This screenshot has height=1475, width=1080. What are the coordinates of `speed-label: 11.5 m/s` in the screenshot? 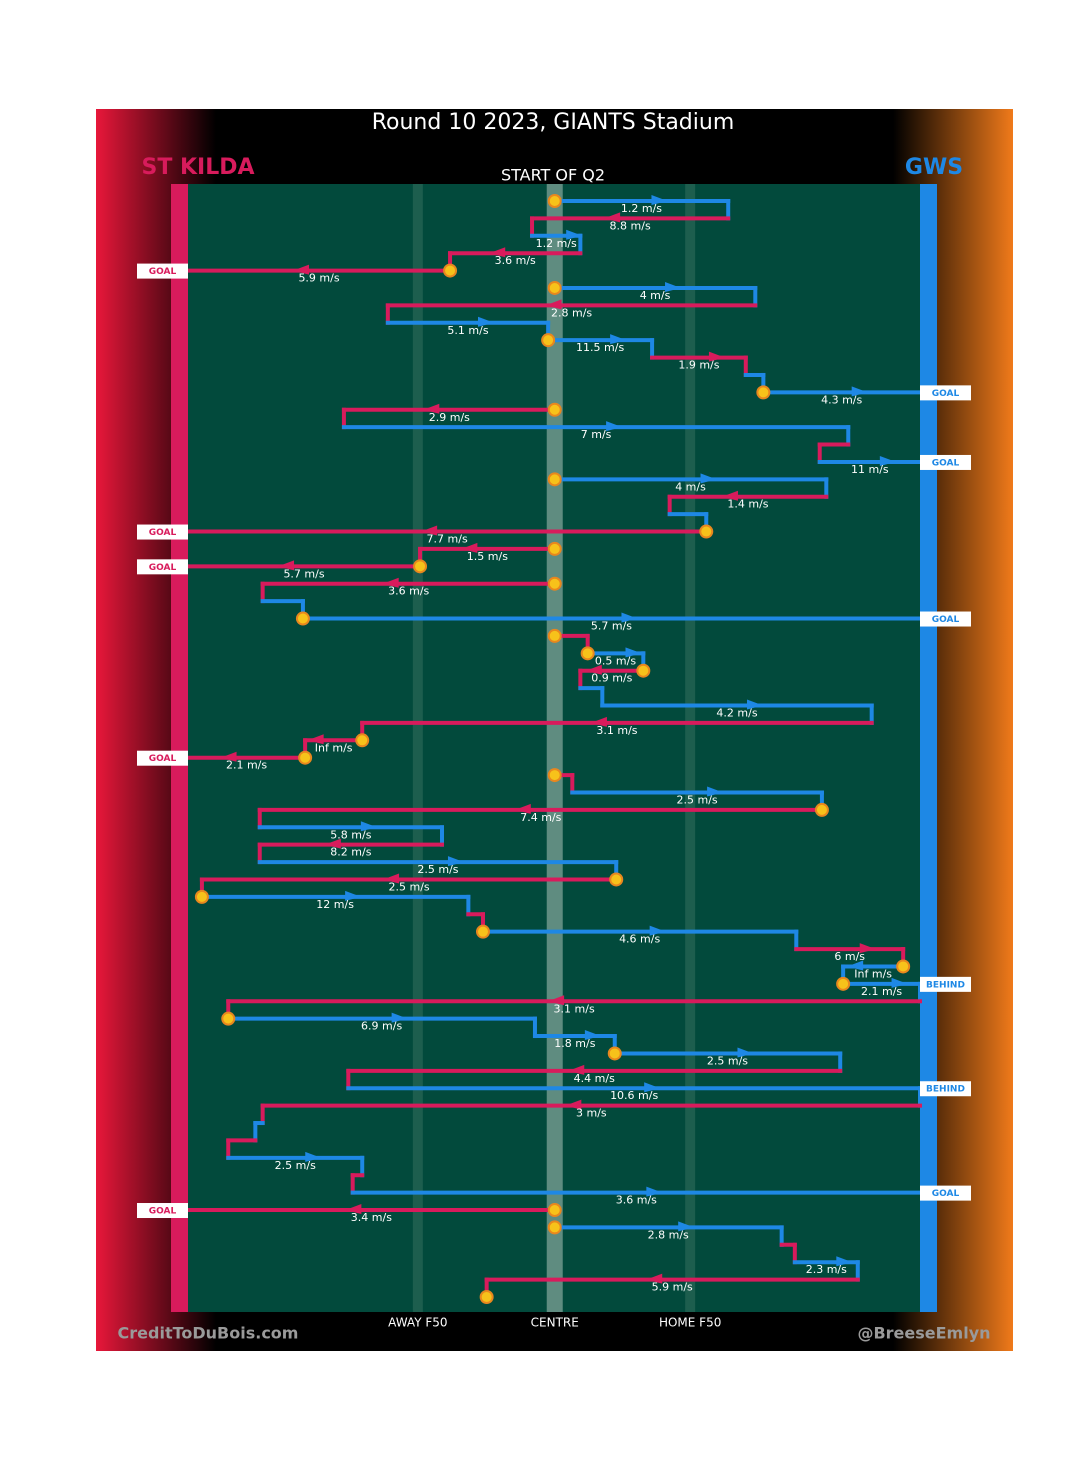 It's located at (600, 347).